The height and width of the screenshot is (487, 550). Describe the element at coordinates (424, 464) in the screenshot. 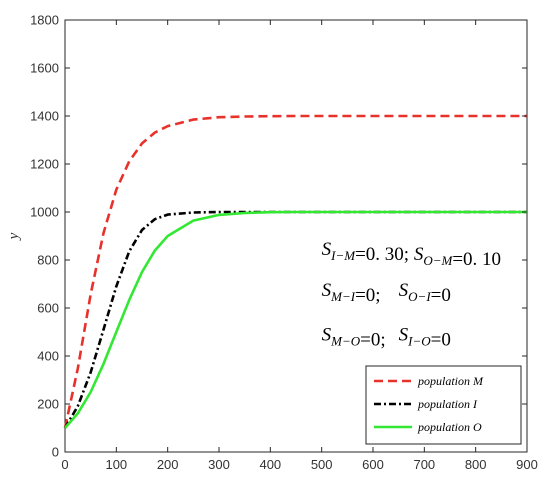

I see `x-tick-label: 700` at that location.